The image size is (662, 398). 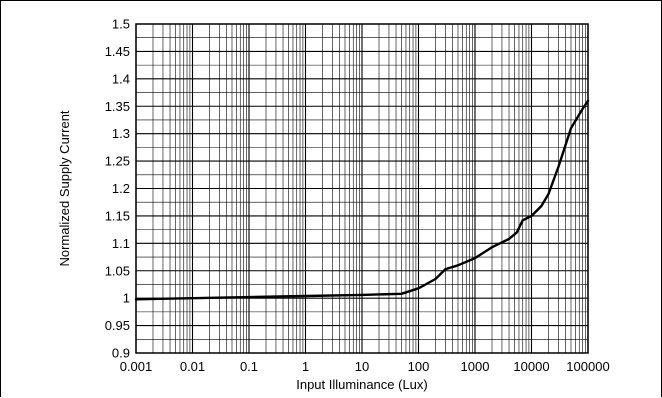 I want to click on y-tick-label: 1.35, so click(x=117, y=106).